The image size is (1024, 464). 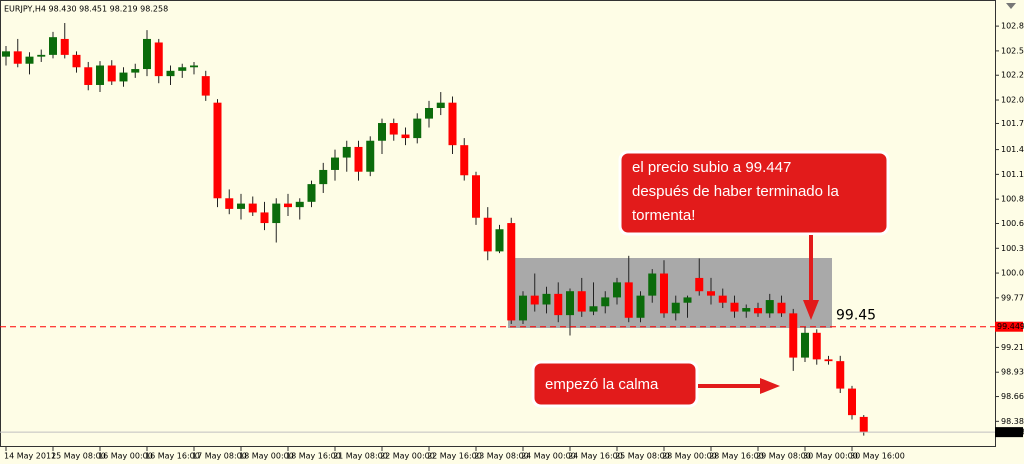 What do you see at coordinates (595, 456) in the screenshot?
I see `x-tick-label: 24 May 16:00` at bounding box center [595, 456].